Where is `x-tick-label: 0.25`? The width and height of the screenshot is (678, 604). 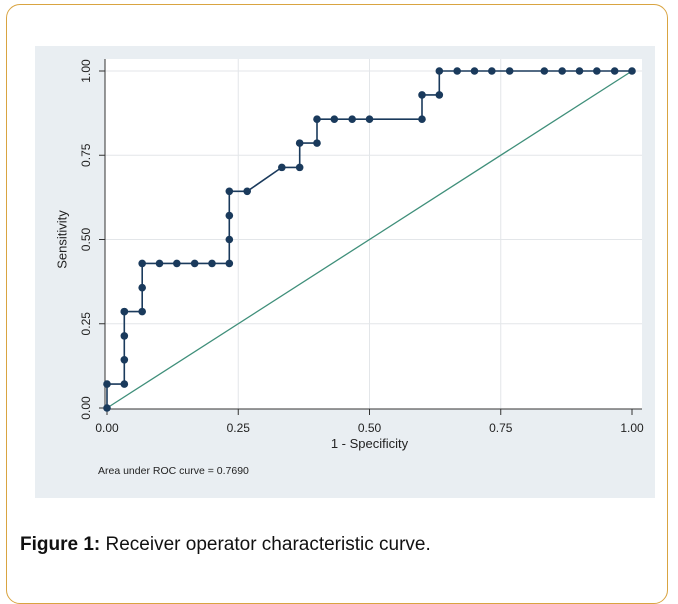
x-tick-label: 0.25 is located at coordinates (239, 428).